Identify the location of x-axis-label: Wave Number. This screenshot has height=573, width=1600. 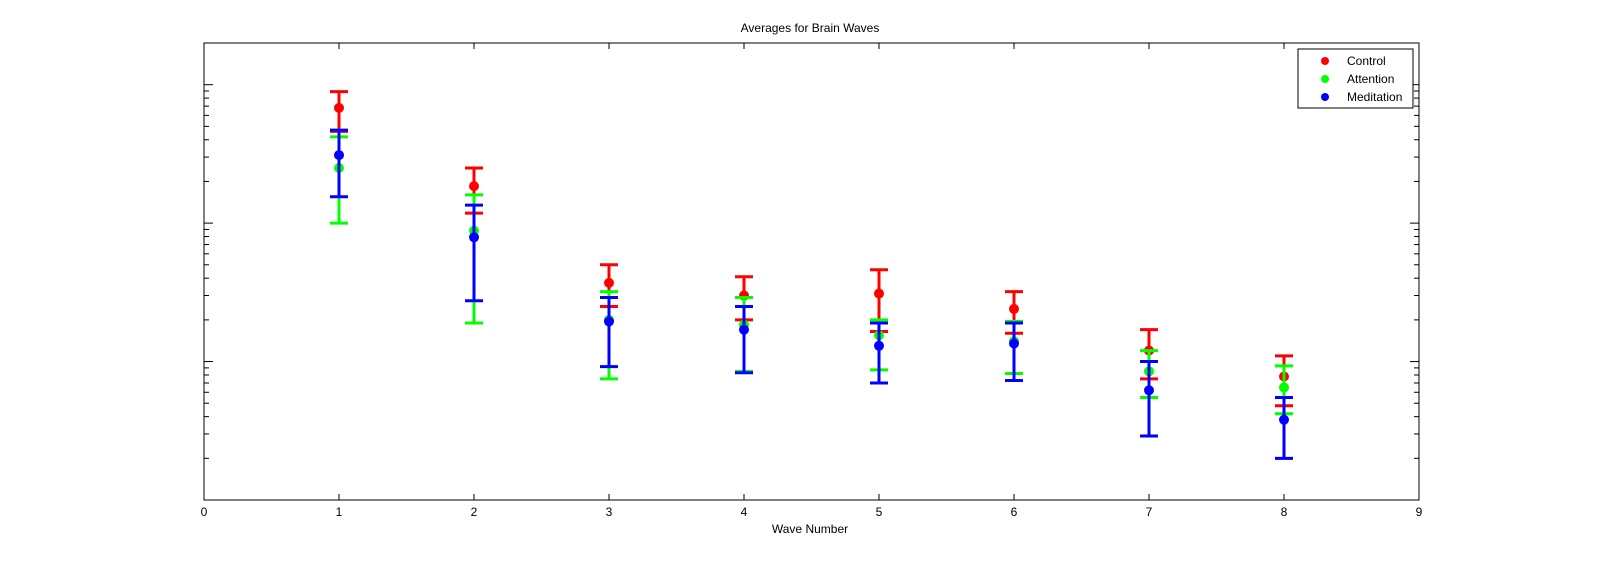
(810, 529).